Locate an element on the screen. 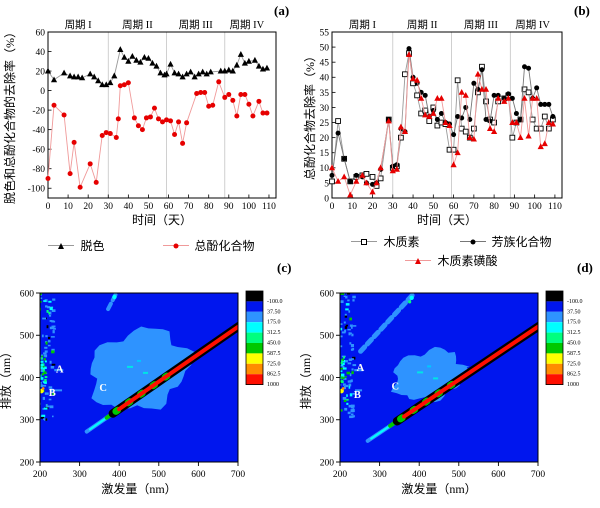  lignosulfonate-marker-icon is located at coordinates (418, 260).